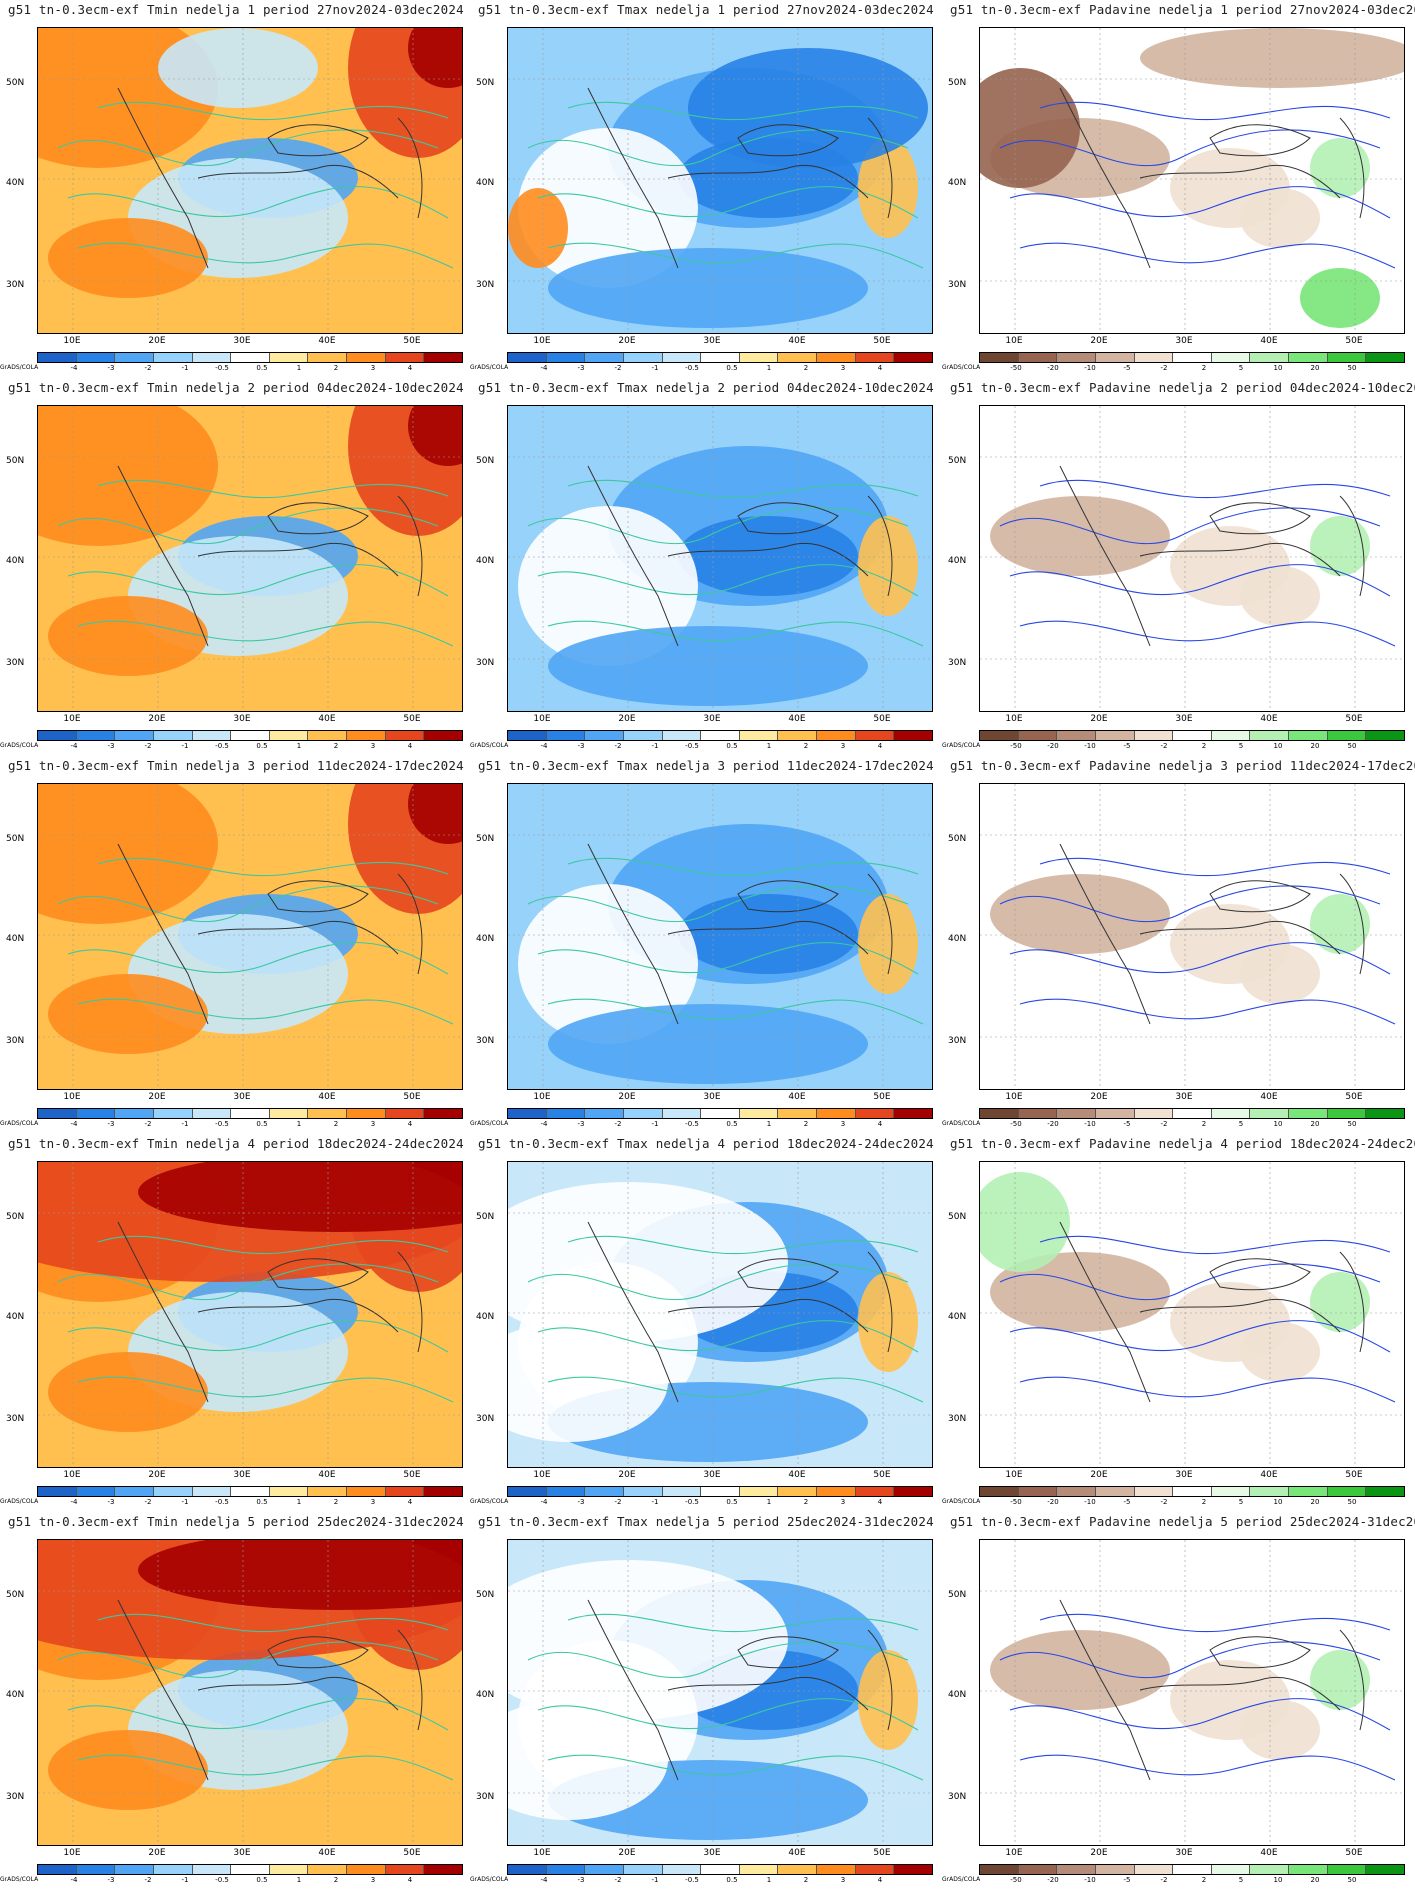 The height and width of the screenshot is (1895, 1415). Describe the element at coordinates (15, 1317) in the screenshot. I see `latitude-label: 40N` at that location.